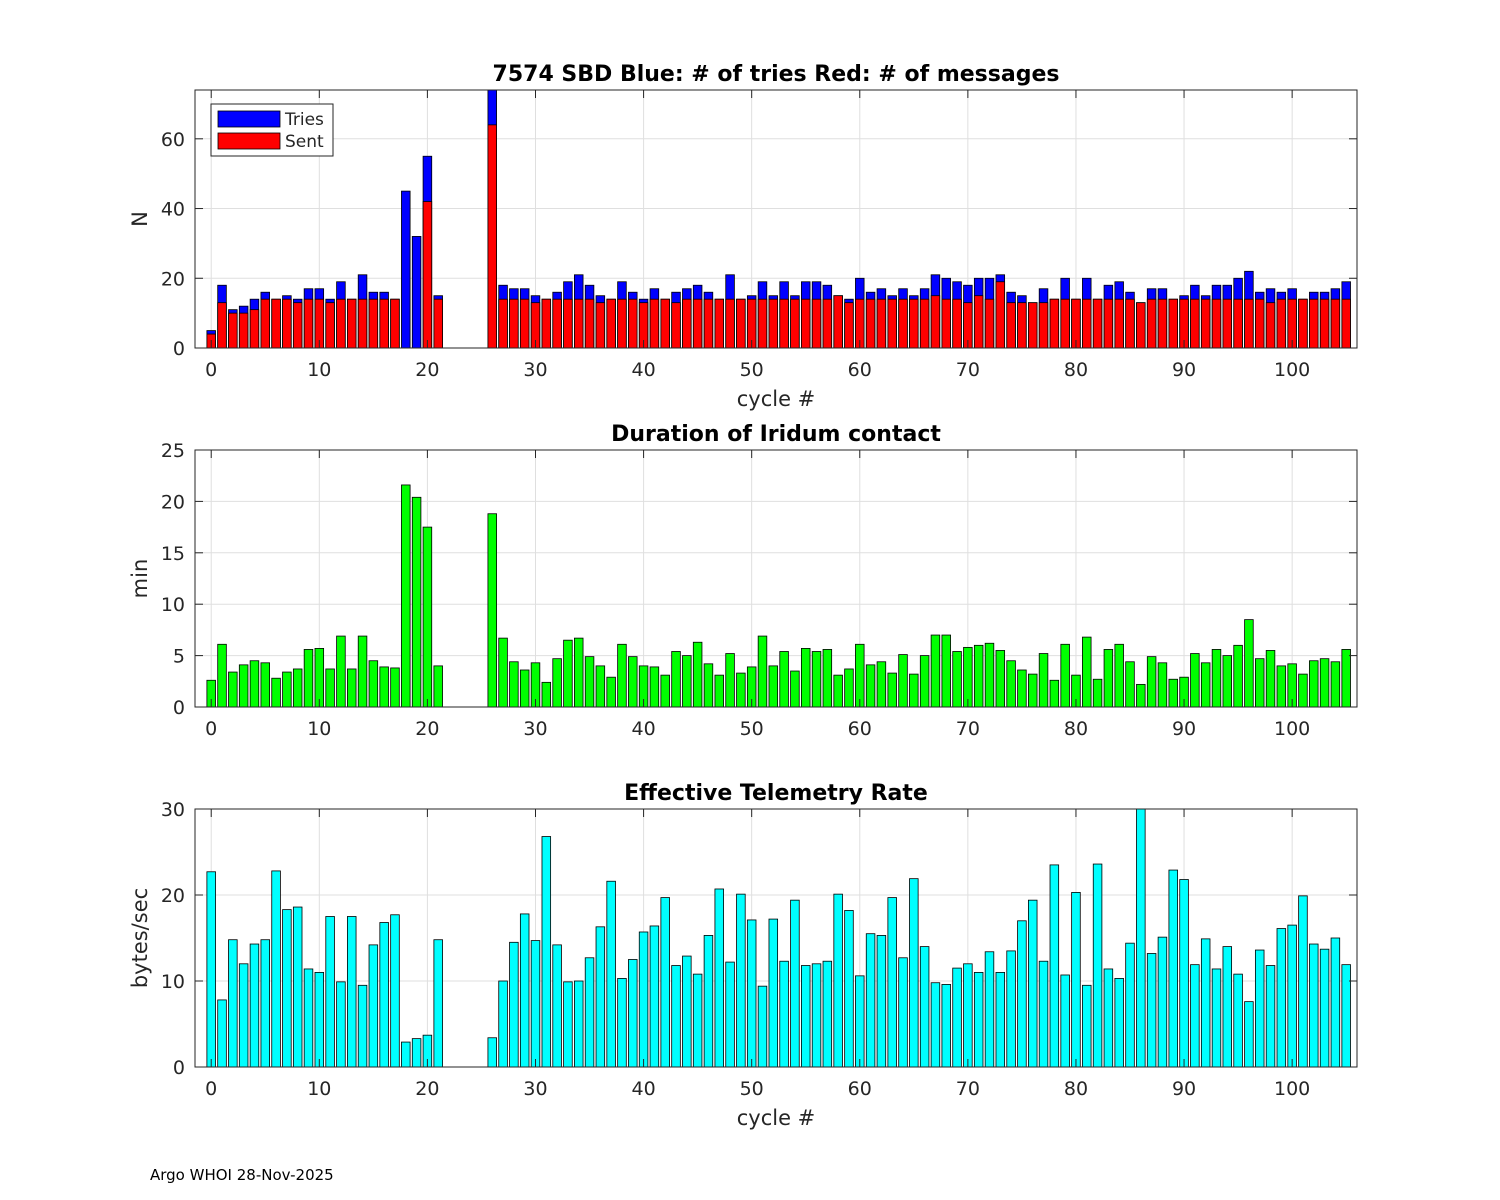 The height and width of the screenshot is (1200, 1500). Describe the element at coordinates (173, 896) in the screenshot. I see `y-tick-label: 20` at that location.